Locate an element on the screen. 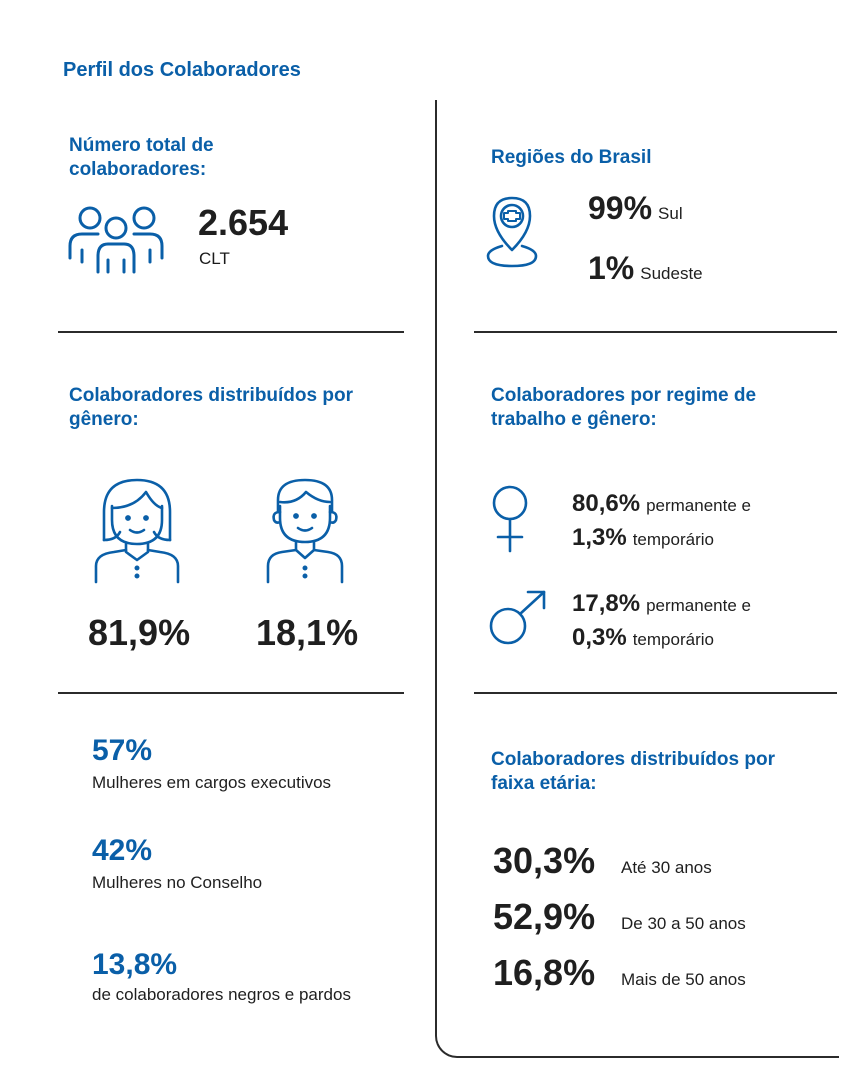 The width and height of the screenshot is (867, 1090). total-heading: Número total de colaboradores: is located at coordinates (141, 157).